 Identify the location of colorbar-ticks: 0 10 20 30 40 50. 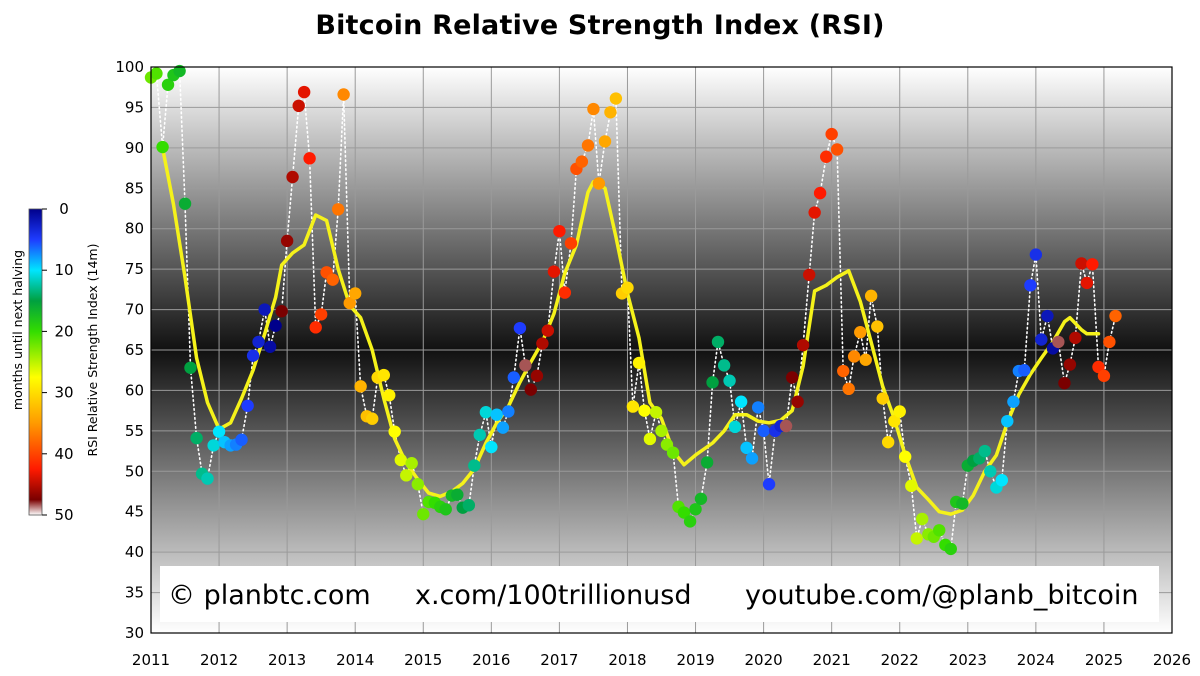
(58, 362).